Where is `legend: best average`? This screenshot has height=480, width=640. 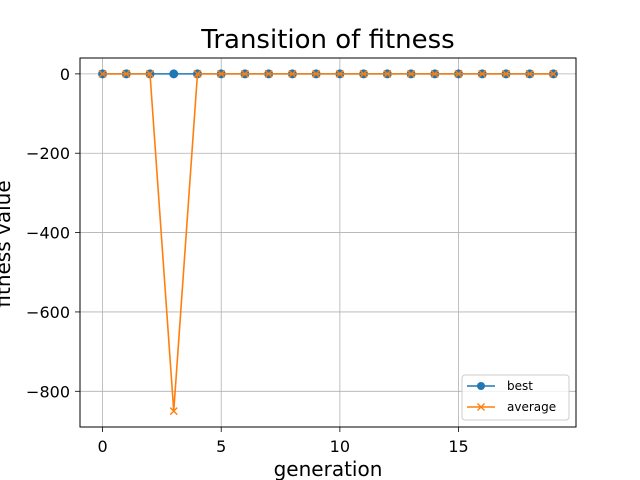 legend: best average is located at coordinates (515, 397).